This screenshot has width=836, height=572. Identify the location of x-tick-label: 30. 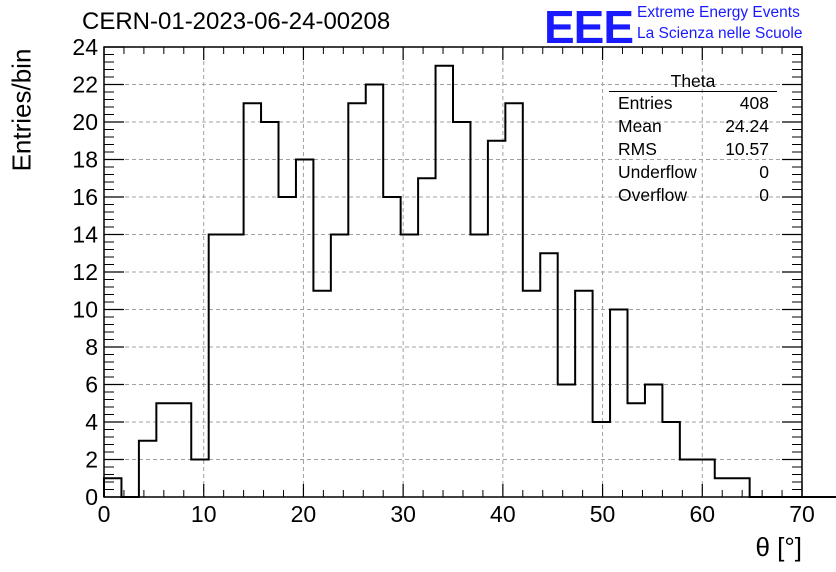
(403, 514).